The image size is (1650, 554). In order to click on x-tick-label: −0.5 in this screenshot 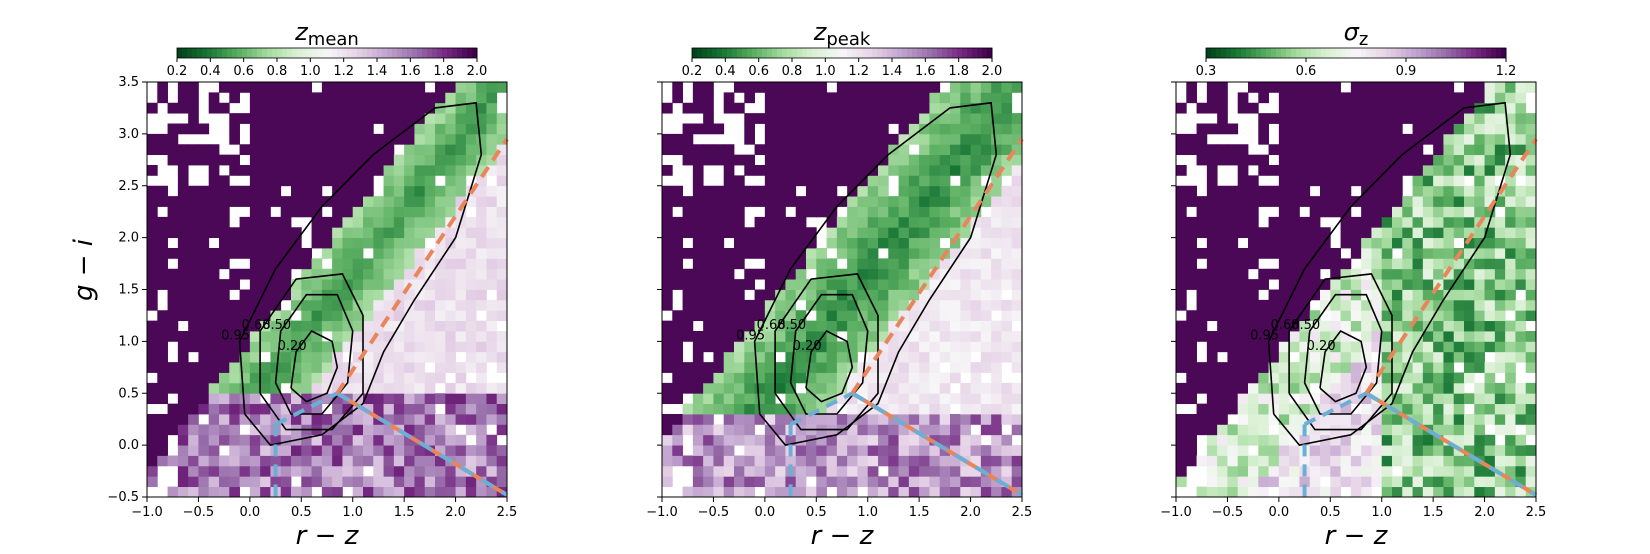, I will do `click(1228, 512)`.